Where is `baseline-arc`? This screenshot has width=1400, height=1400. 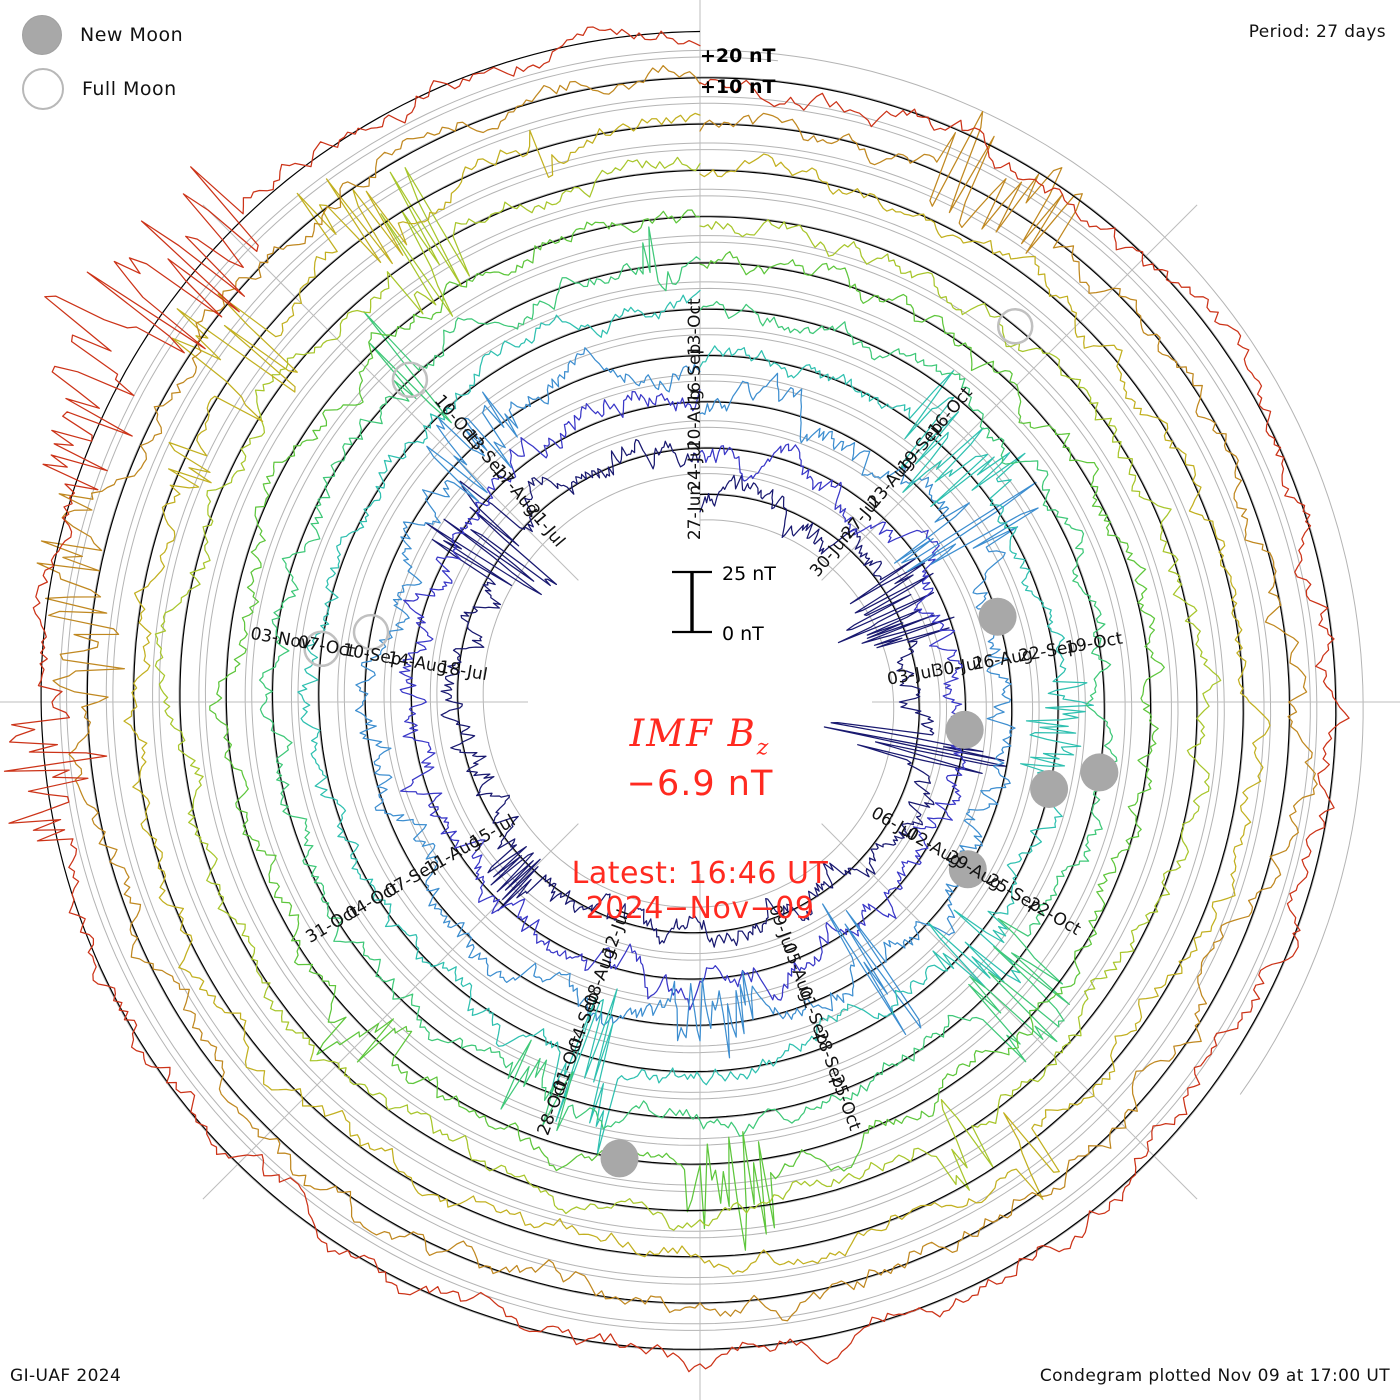 baseline-arc is located at coordinates (688, 690).